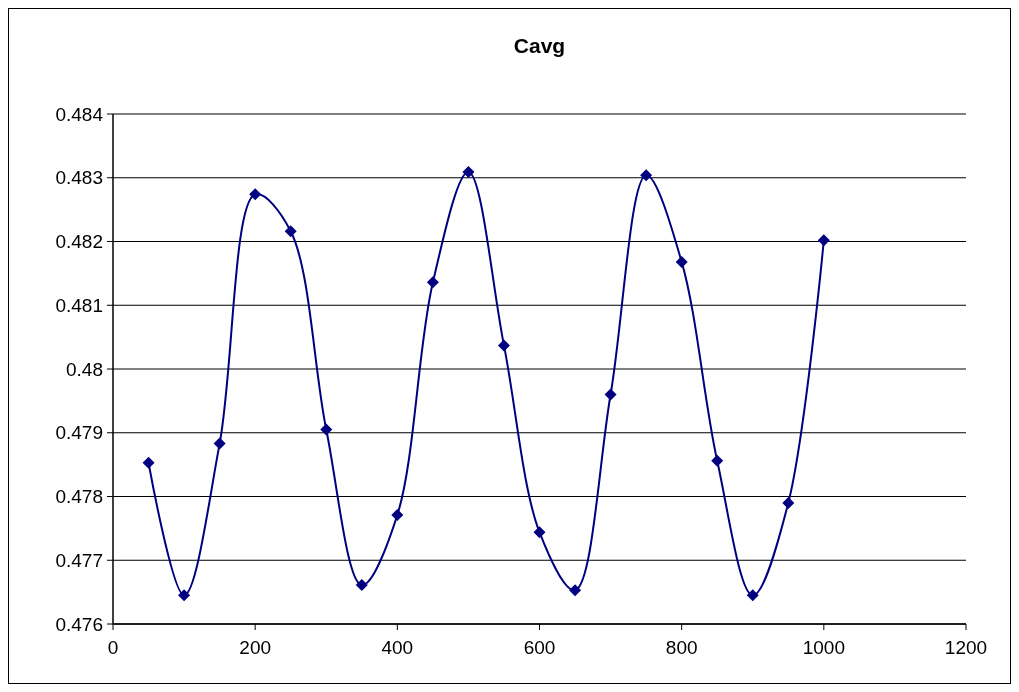  I want to click on chart-title: Cavg, so click(539, 45).